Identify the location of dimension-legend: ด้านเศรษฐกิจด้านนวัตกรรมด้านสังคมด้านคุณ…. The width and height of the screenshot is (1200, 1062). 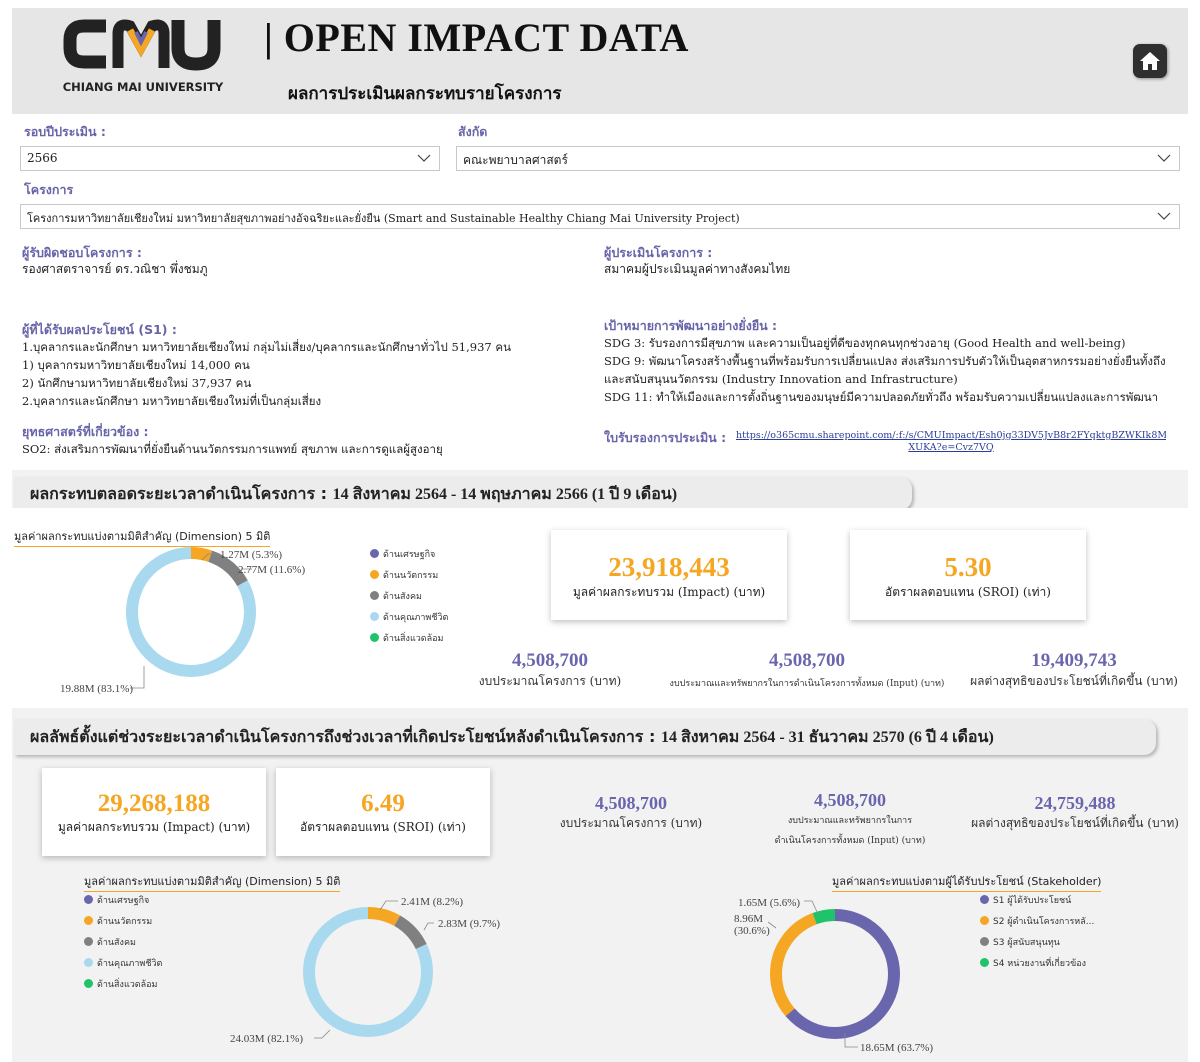
(409, 595).